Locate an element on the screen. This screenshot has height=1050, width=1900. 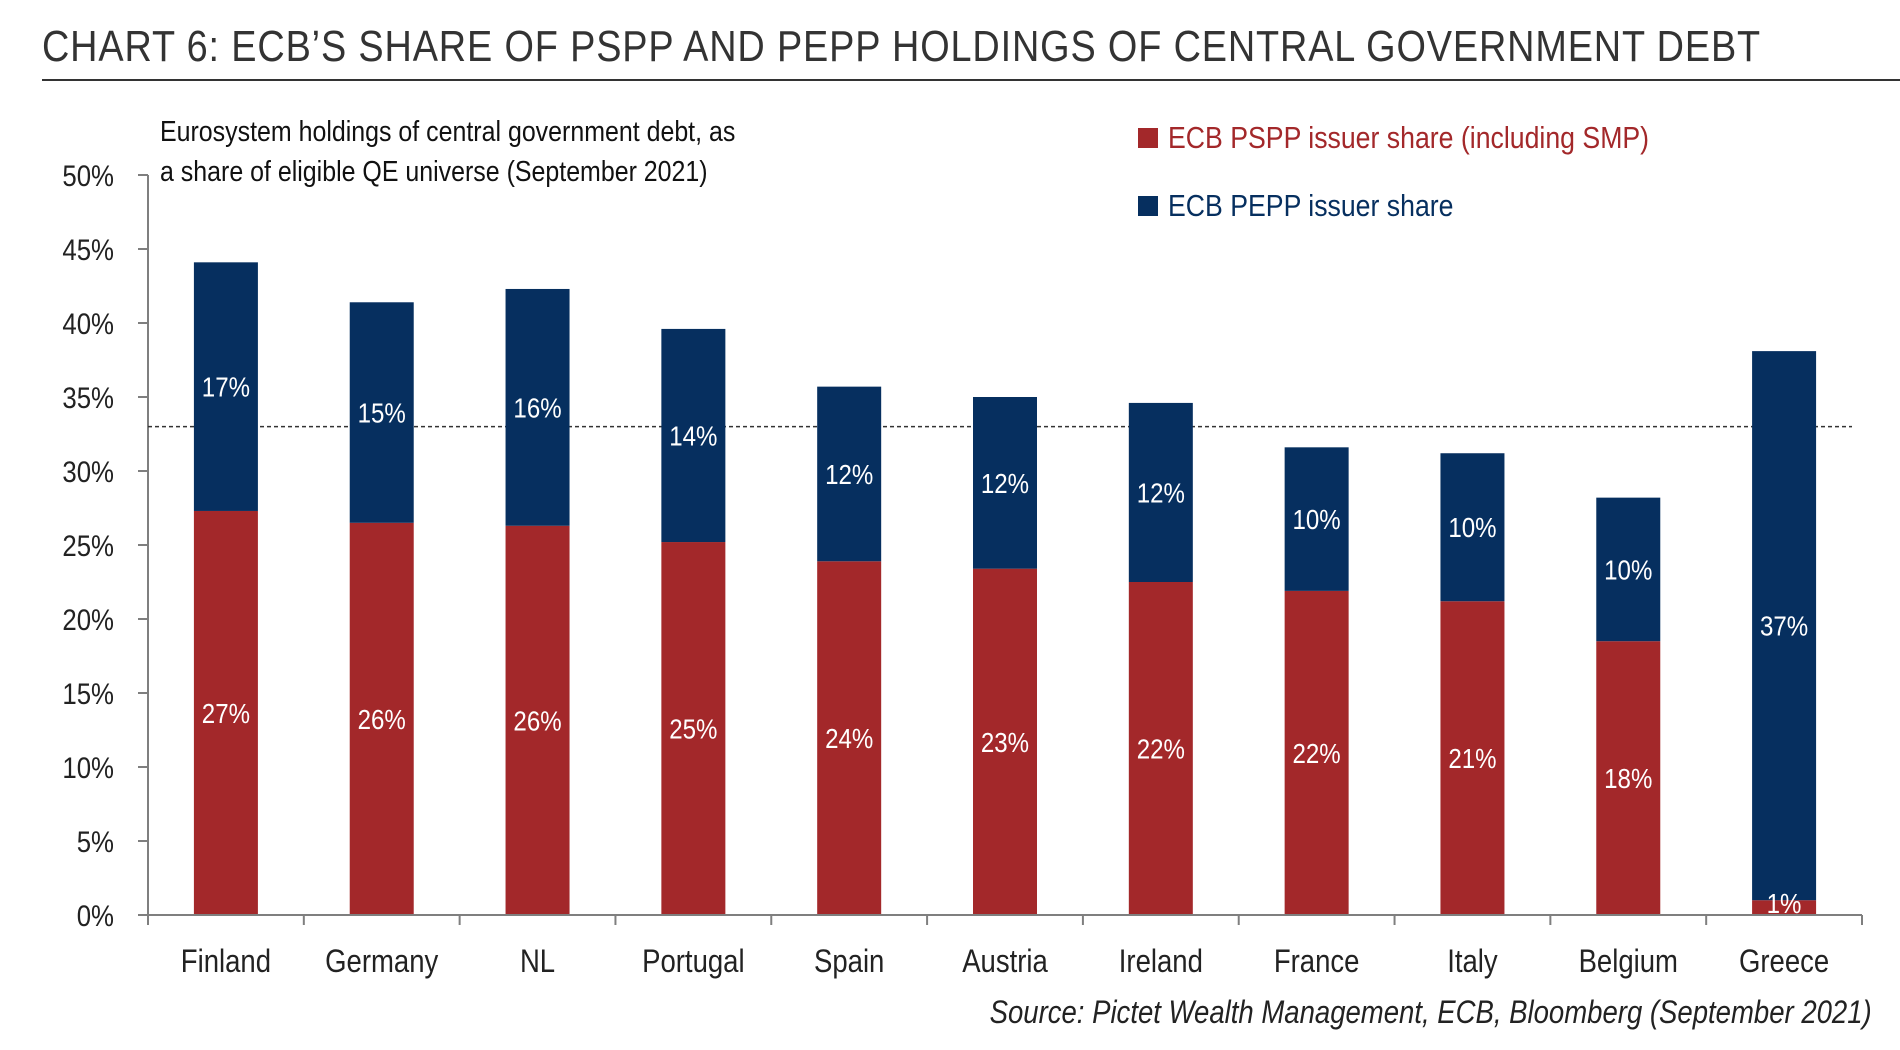
x-category-label: Ireland is located at coordinates (1161, 961).